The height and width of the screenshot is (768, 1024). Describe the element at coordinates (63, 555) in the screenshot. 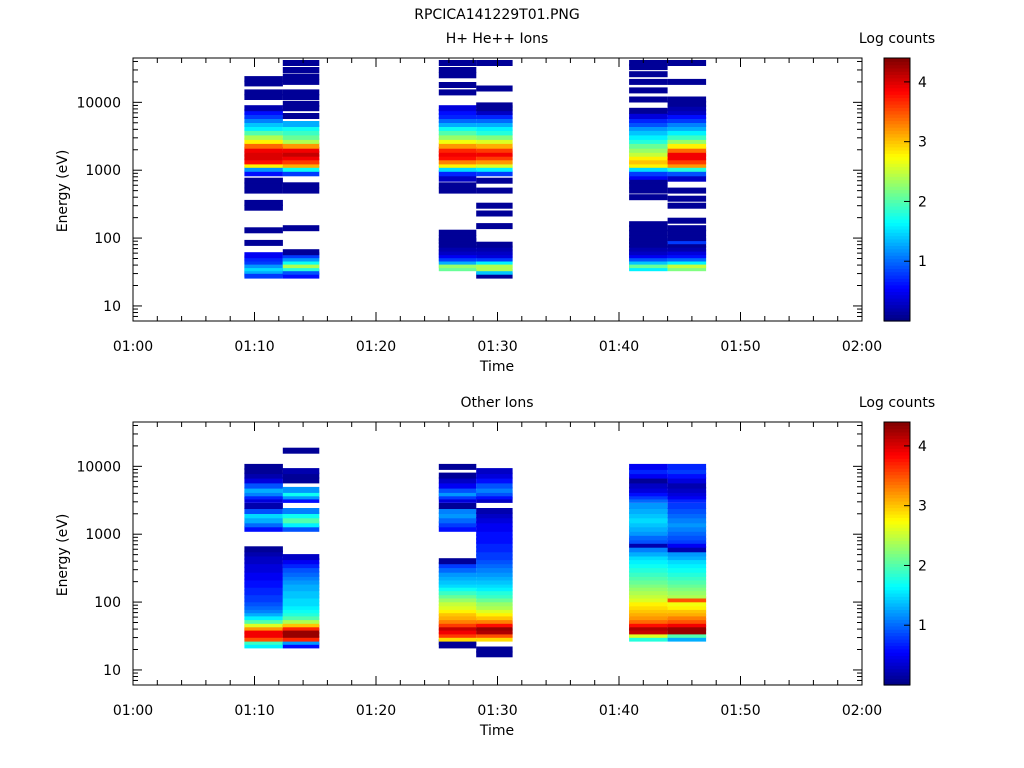

I see `y-axis-label: Energy (eV)` at that location.